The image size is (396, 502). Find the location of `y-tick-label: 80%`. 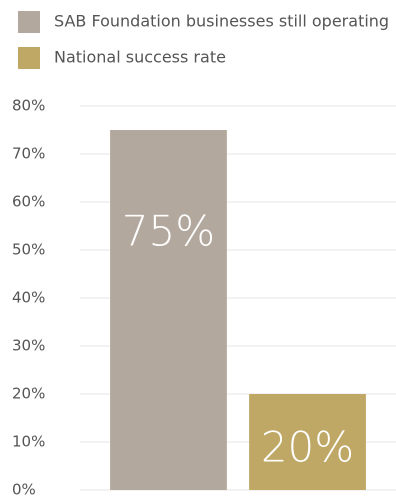

y-tick-label: 80% is located at coordinates (28, 106).